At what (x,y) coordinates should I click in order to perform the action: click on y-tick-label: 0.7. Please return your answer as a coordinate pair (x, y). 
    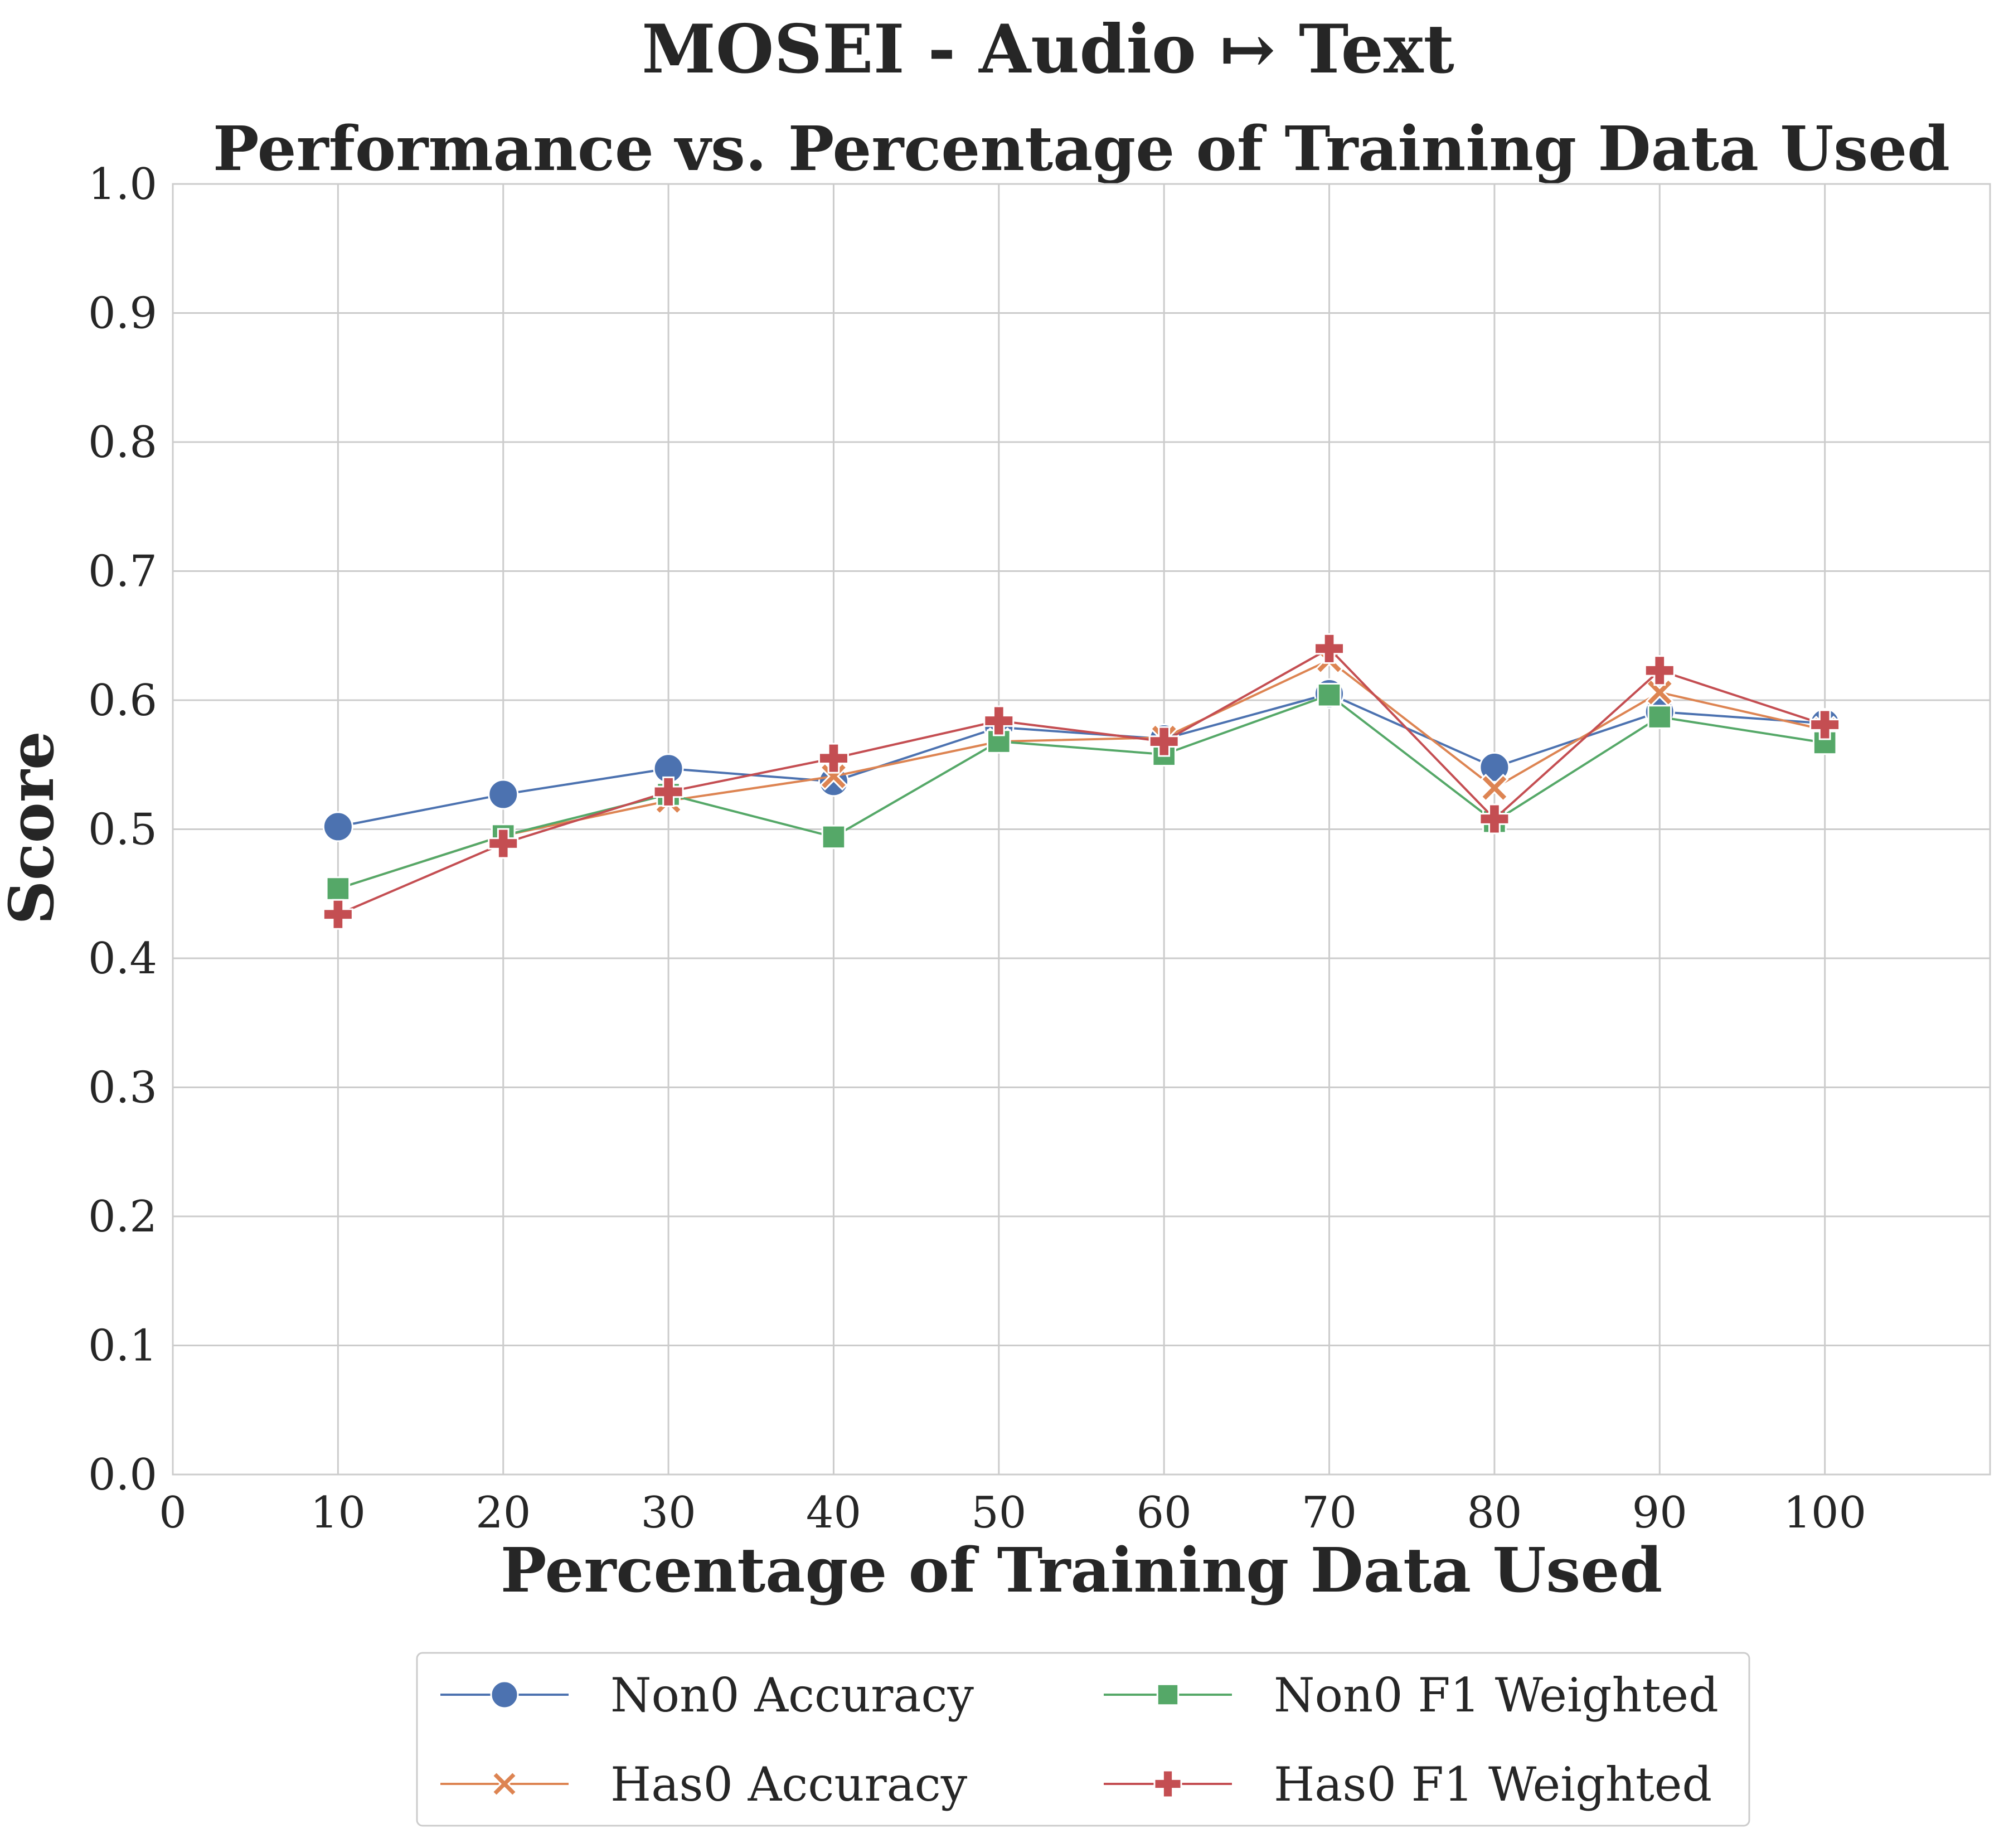
    Looking at the image, I should click on (122, 572).